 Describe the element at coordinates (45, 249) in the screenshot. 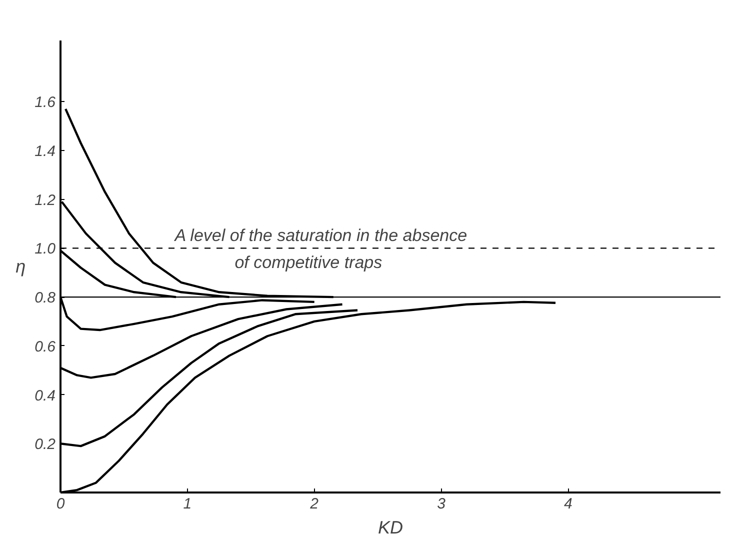

I see `y-tick-label: 1.0` at that location.